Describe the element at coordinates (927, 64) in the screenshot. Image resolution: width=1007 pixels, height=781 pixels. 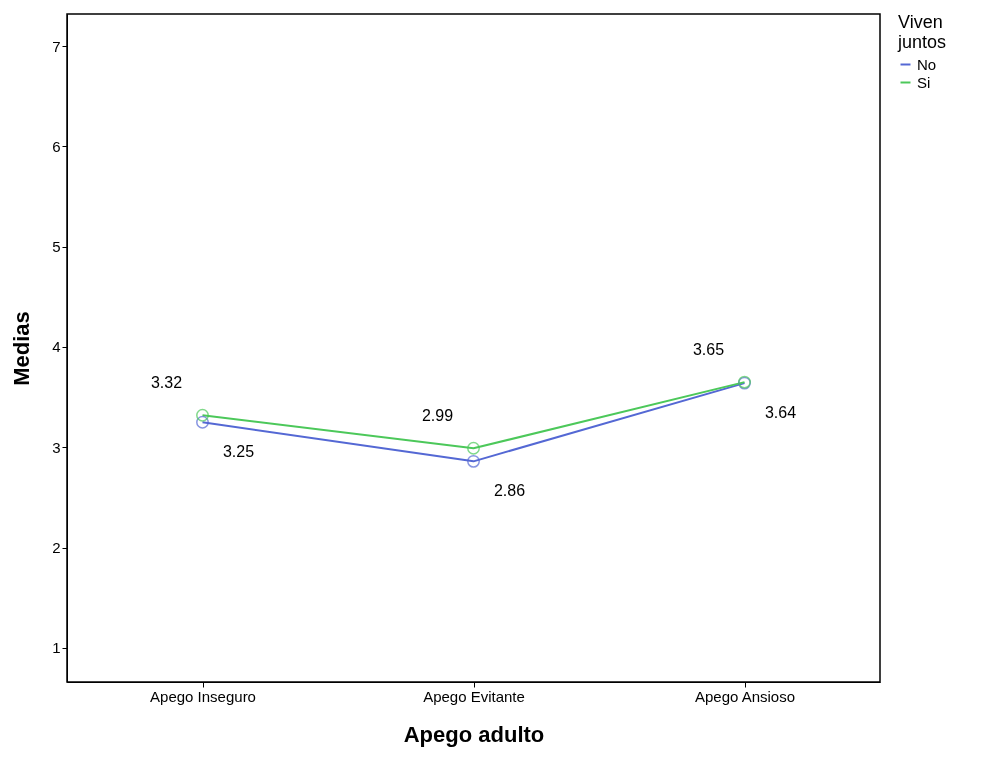
I see `legend-label: No` at that location.